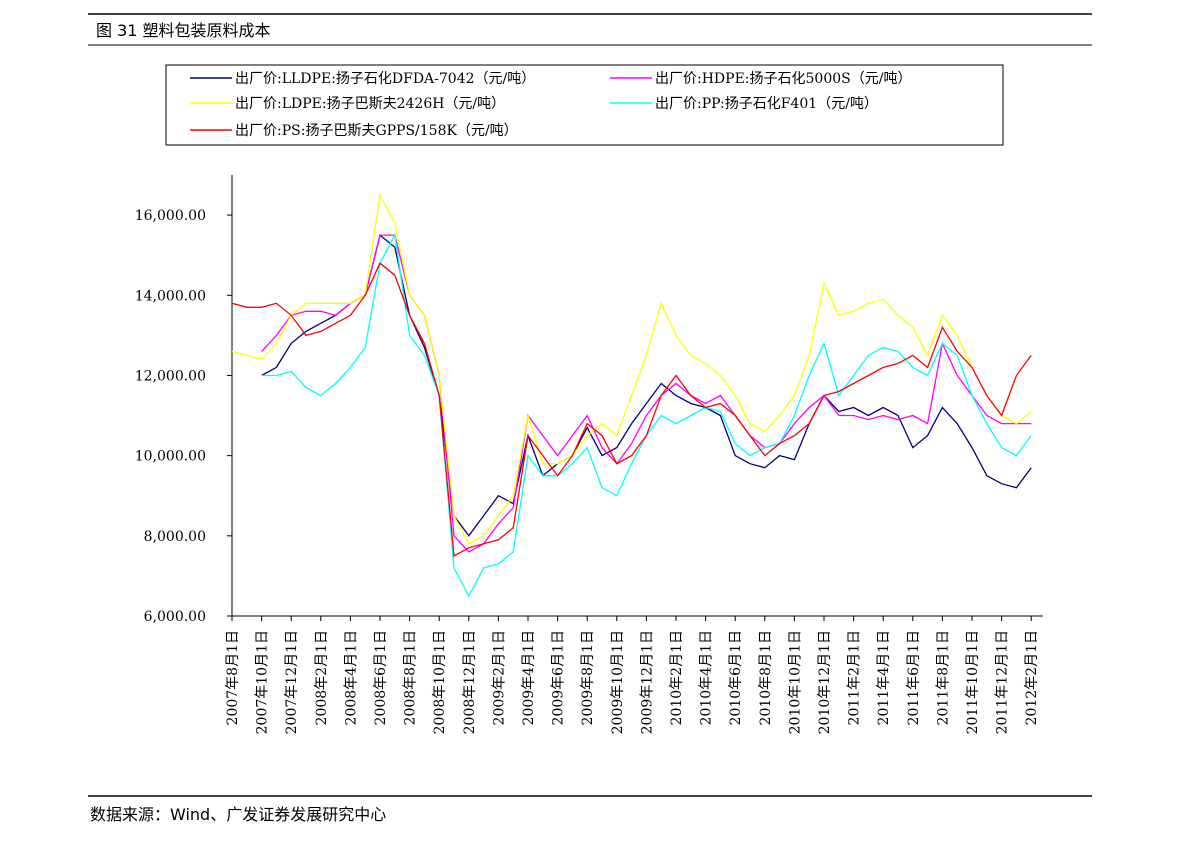 The width and height of the screenshot is (1191, 849). What do you see at coordinates (385, 79) in the screenshot?
I see `legend-label: 出厂价:LLDPE:扬子石化DFDA-7042（元/吨）` at bounding box center [385, 79].